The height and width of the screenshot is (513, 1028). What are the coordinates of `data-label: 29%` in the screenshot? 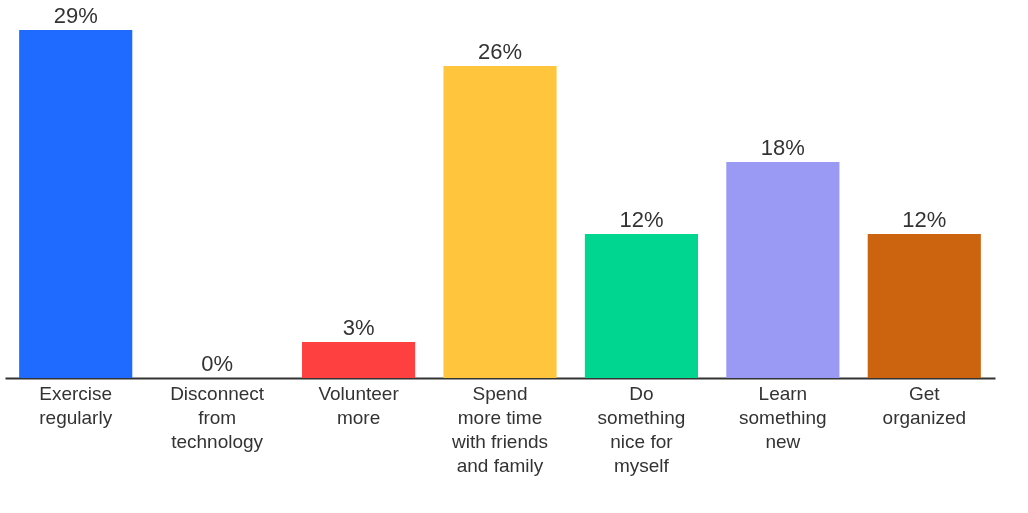 It's located at (75, 15).